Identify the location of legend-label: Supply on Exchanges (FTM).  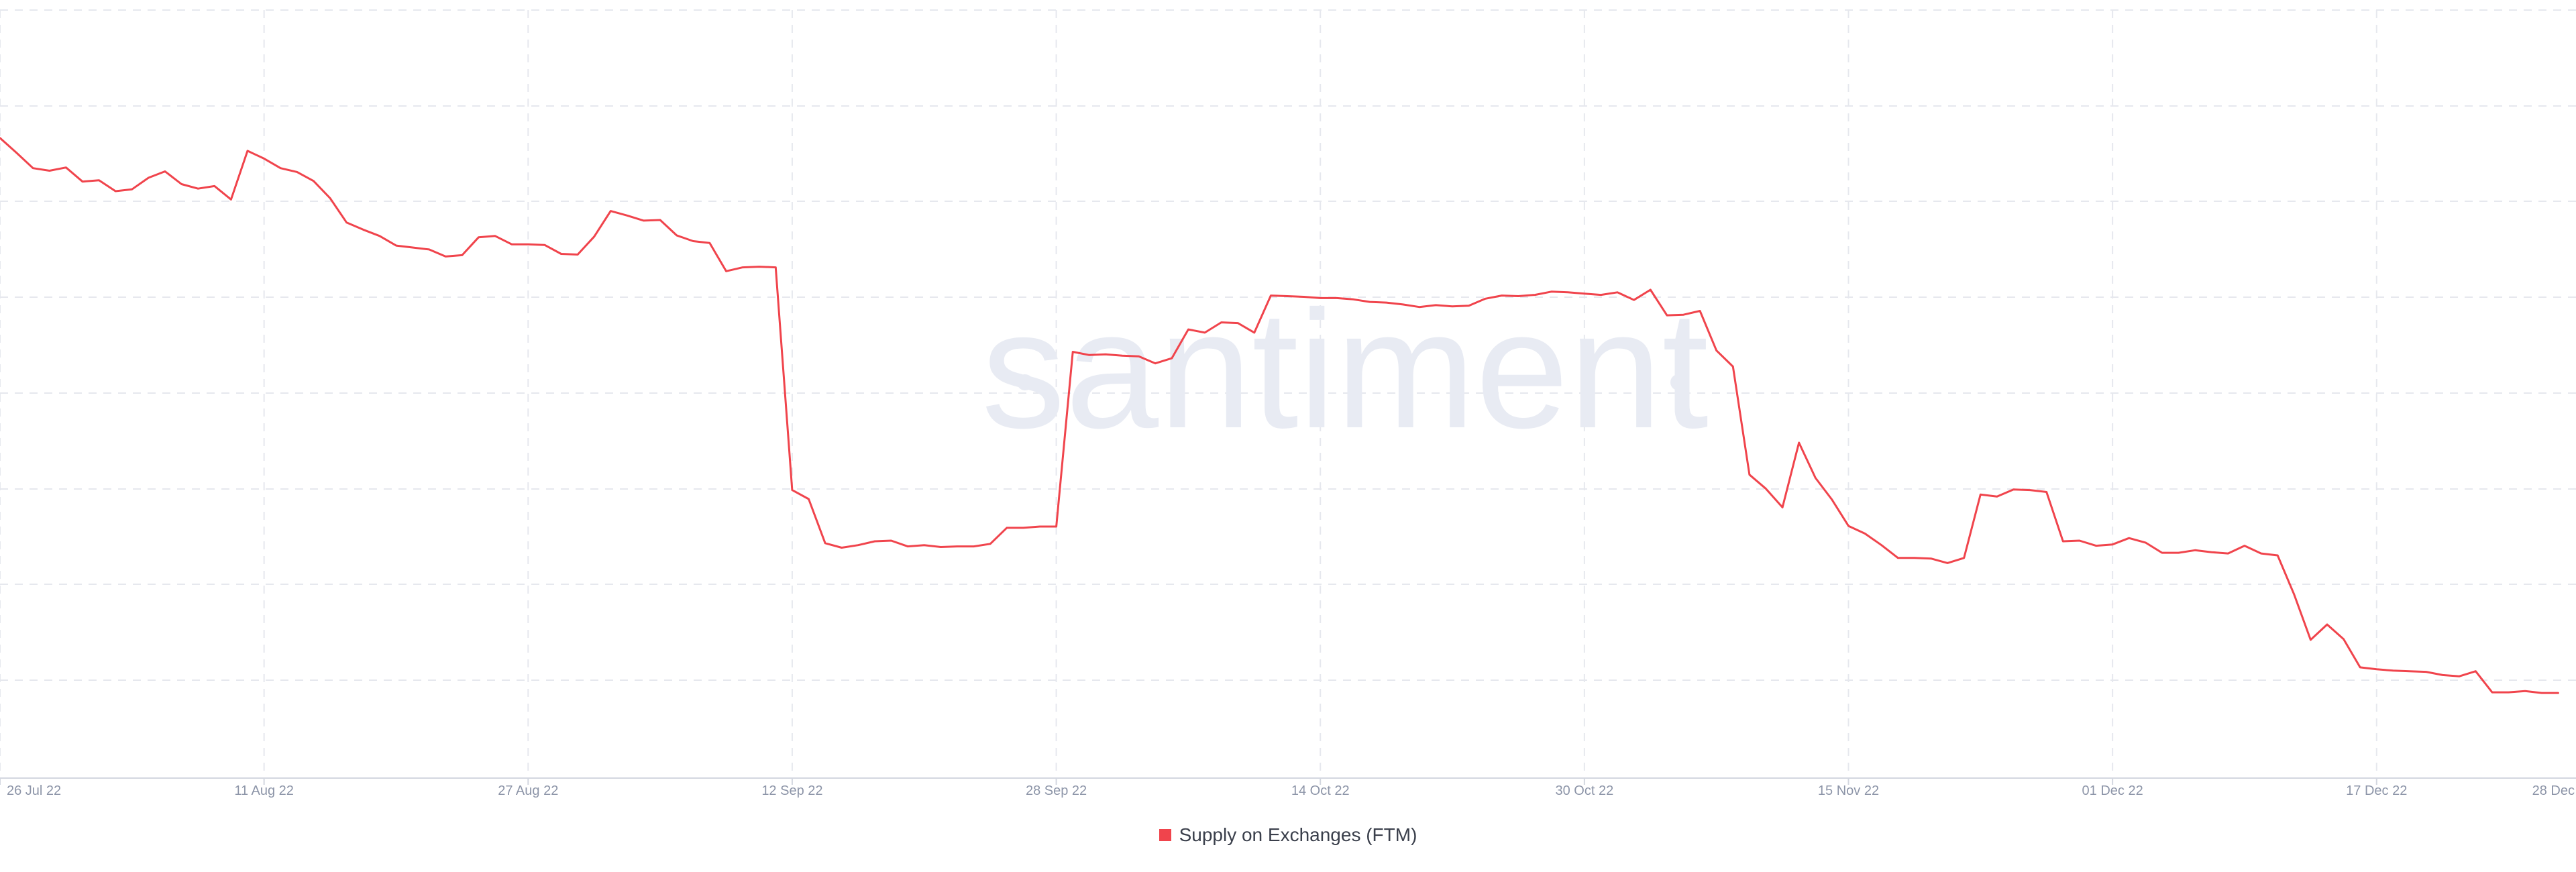
(1298, 834).